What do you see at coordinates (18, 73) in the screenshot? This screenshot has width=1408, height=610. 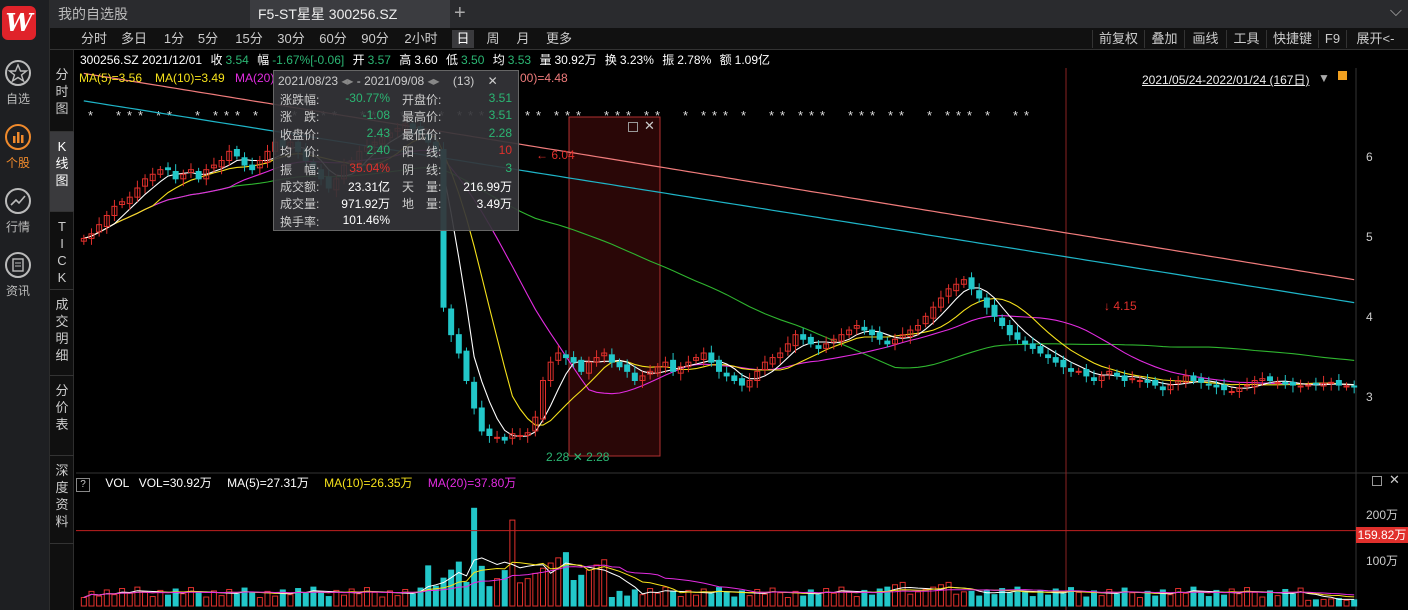 I see `star-icon` at bounding box center [18, 73].